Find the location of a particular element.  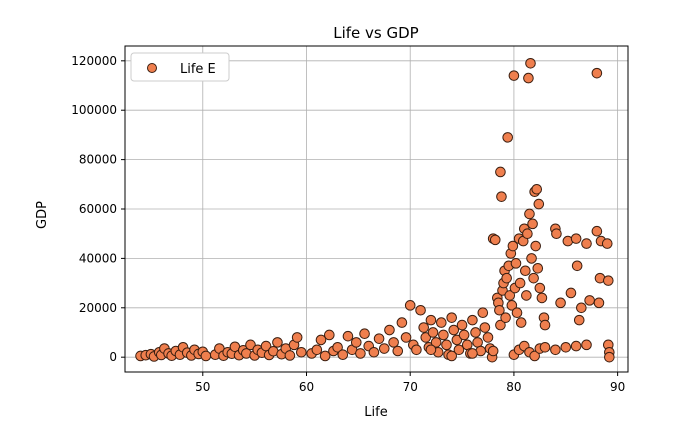

y-axis-ticks: 0 20000 40000 60000 80000 100000 120000 is located at coordinates (98, 209).